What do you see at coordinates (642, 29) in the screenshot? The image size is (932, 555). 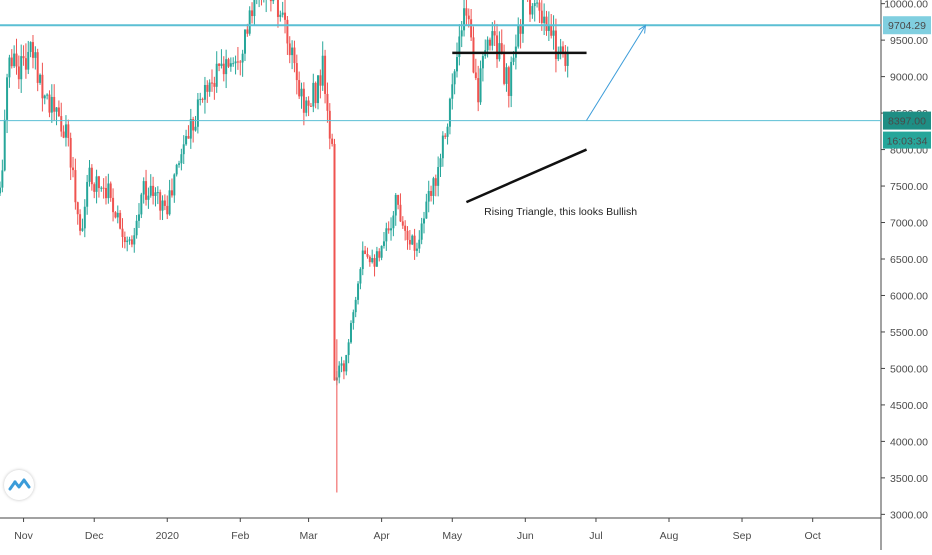 I see `projection-arrow-head` at bounding box center [642, 29].